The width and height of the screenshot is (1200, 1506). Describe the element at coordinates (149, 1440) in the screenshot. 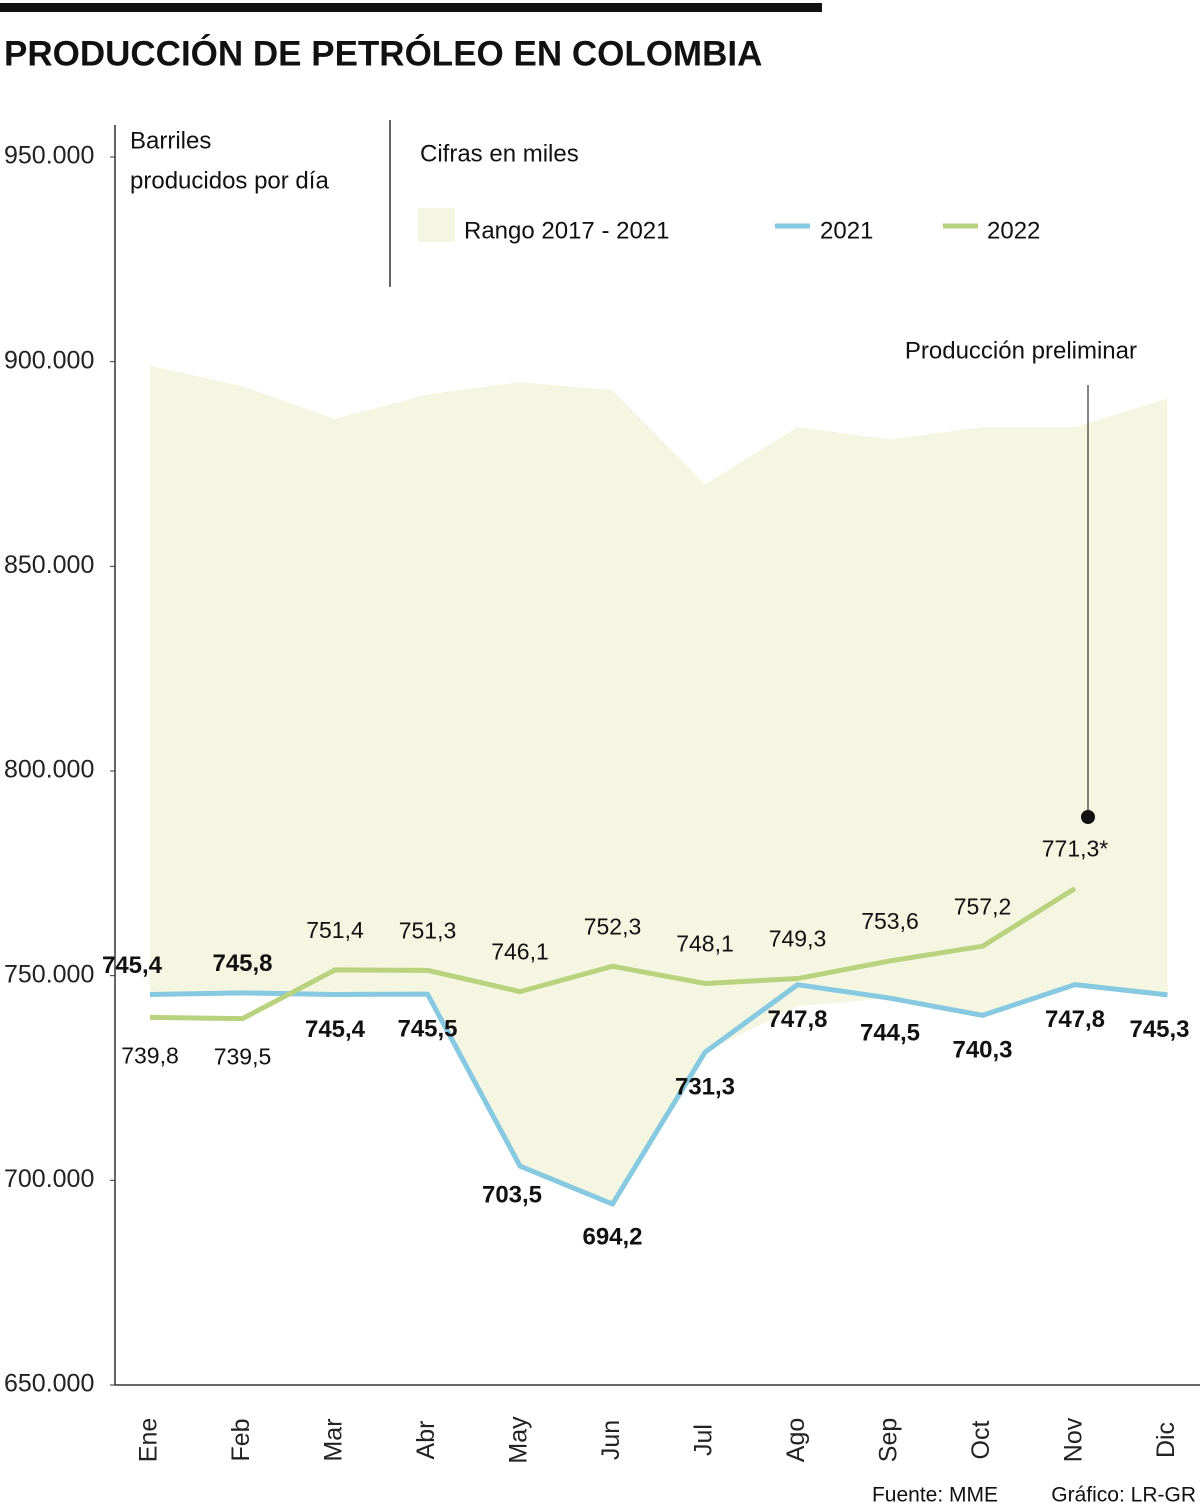

I see `x-tick-label: Ene` at that location.